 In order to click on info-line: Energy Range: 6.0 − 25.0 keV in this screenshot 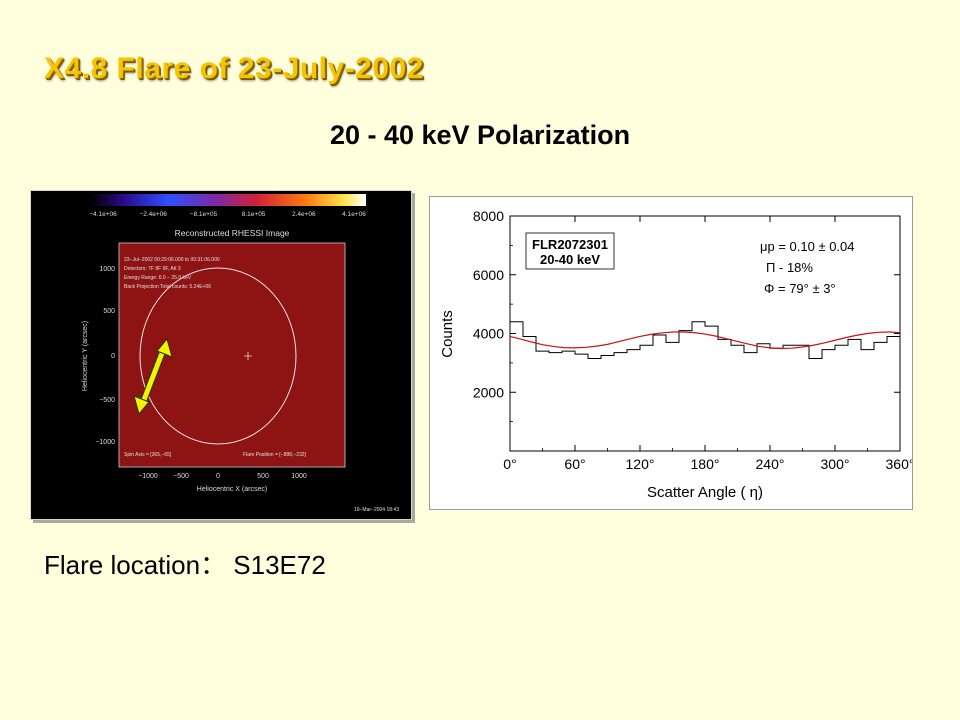, I will do `click(158, 278)`.